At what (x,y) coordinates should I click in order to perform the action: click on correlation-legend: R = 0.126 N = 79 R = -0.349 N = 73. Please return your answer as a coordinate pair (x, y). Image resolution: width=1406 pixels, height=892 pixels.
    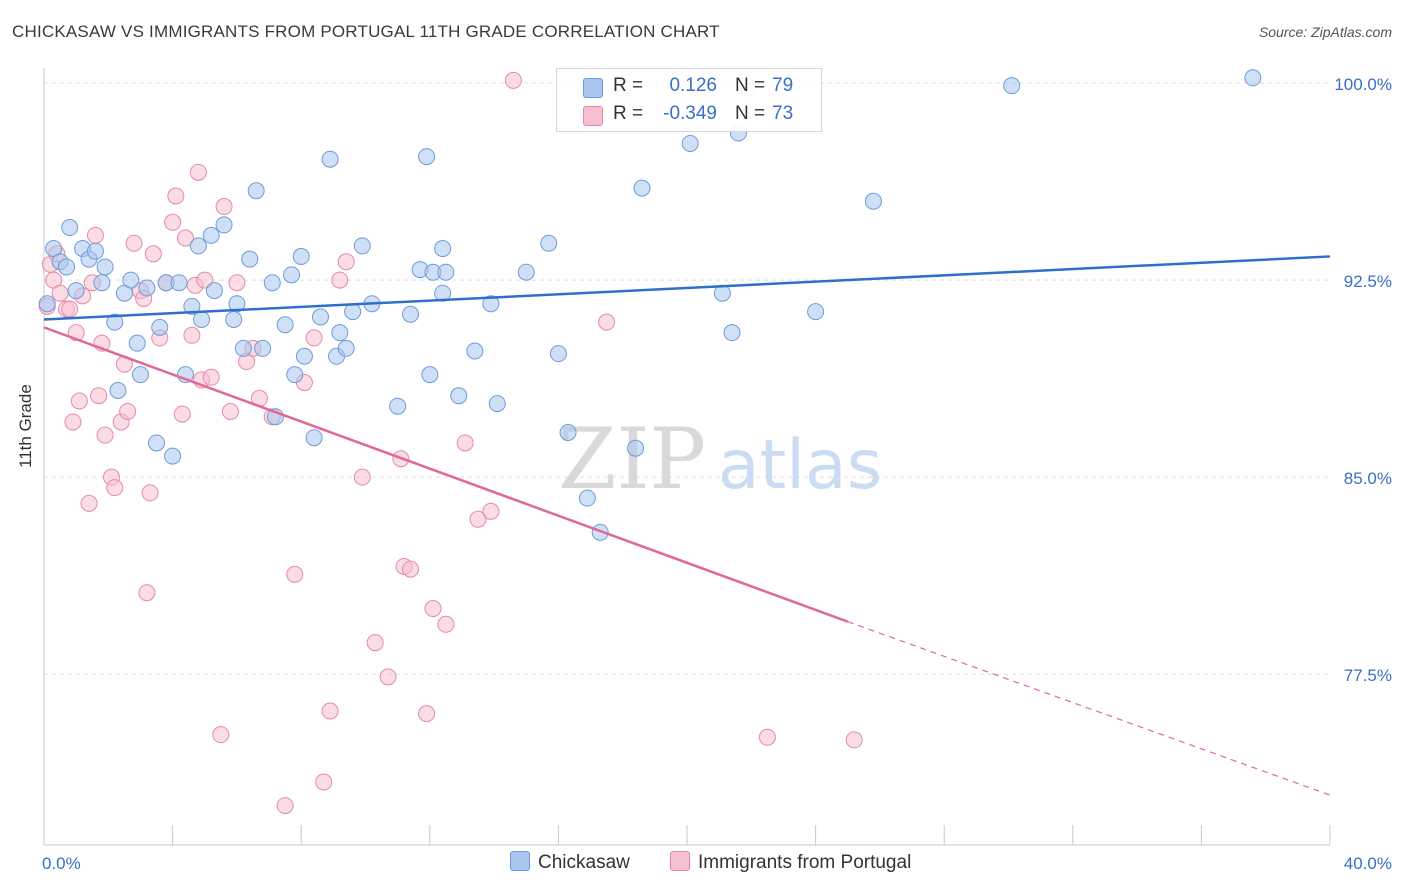
    Looking at the image, I should click on (689, 100).